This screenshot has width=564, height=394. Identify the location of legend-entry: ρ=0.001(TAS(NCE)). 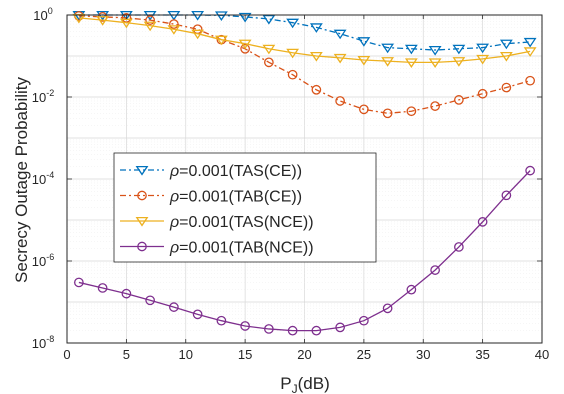
(217, 222).